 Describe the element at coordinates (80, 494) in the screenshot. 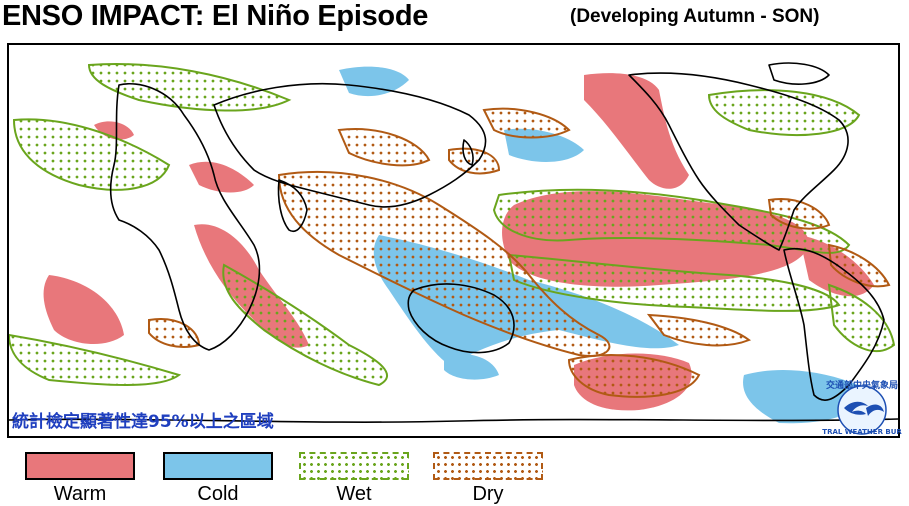

I see `legend-label-warm: Warm` at that location.